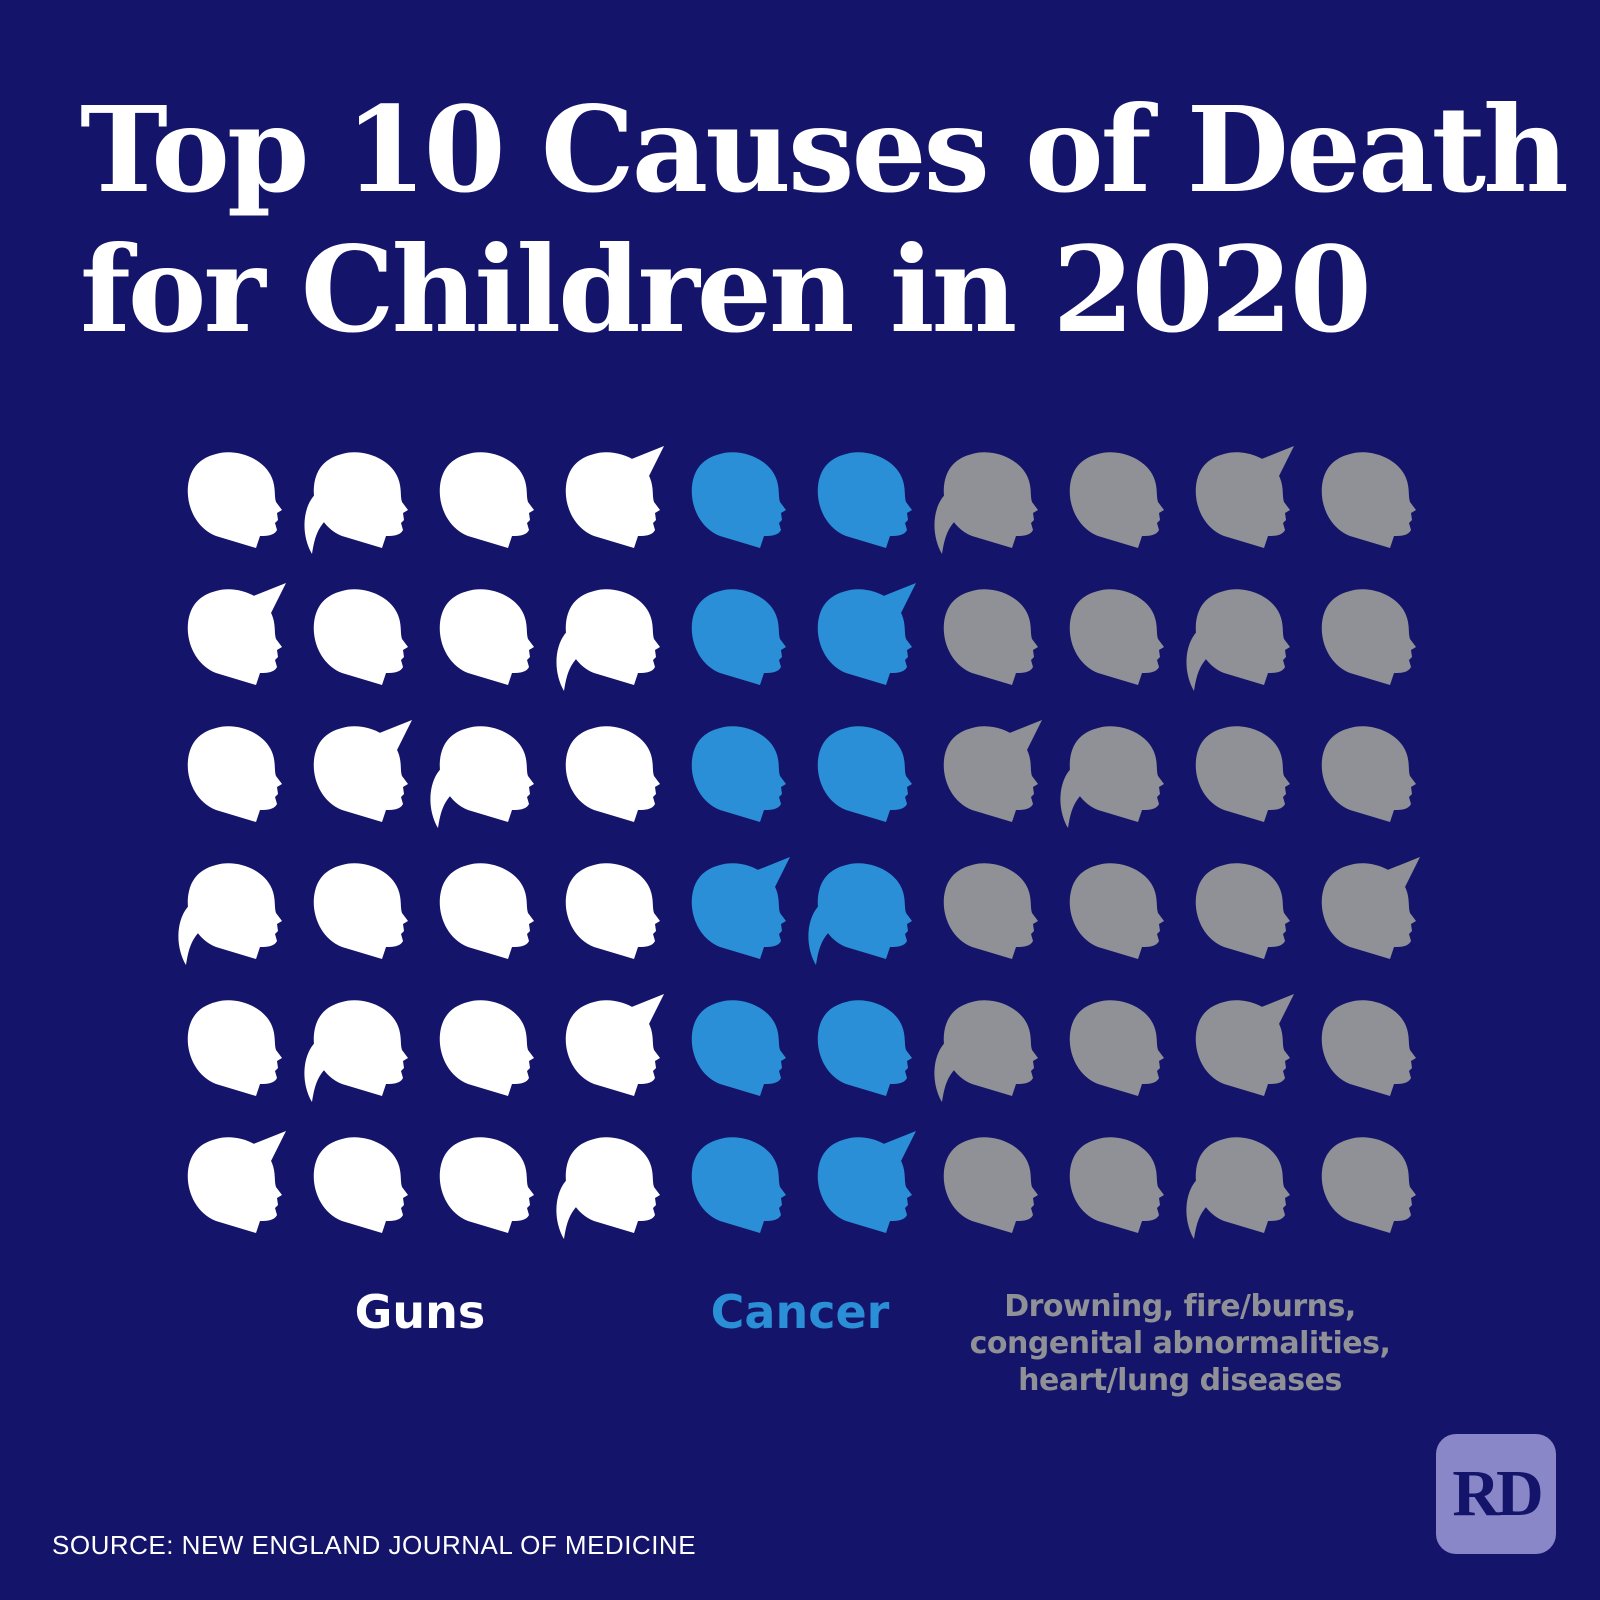 This screenshot has width=1600, height=1600. I want to click on rd-logo-text: RD, so click(1497, 1493).